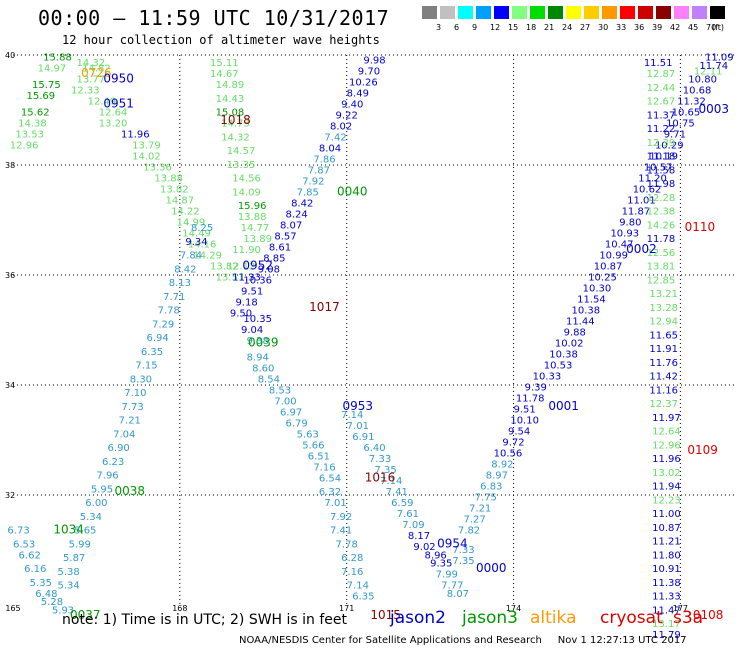 This screenshot has height=650, width=740. Describe the element at coordinates (413, 525) in the screenshot. I see `wave-height-value: 7.09` at that location.